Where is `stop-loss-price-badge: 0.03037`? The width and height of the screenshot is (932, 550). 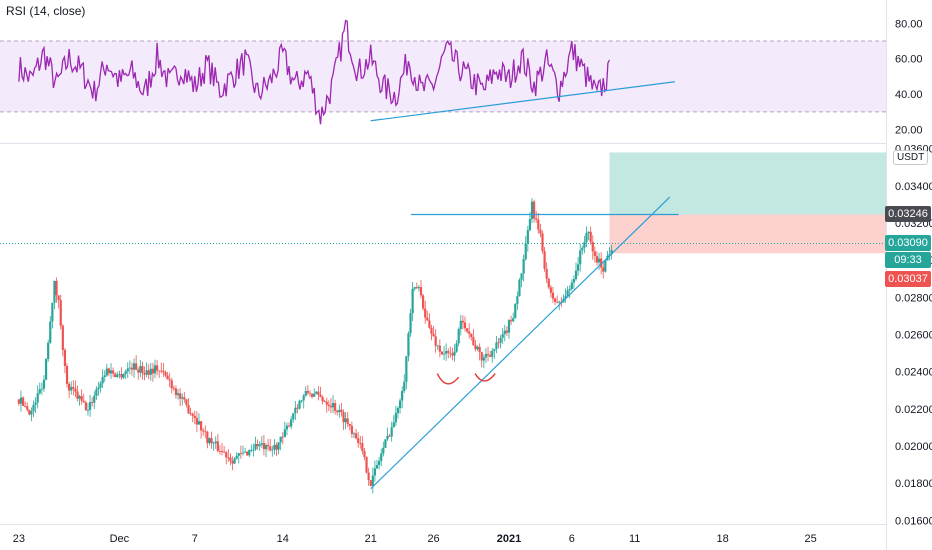
stop-loss-price-badge: 0.03037 is located at coordinates (908, 279).